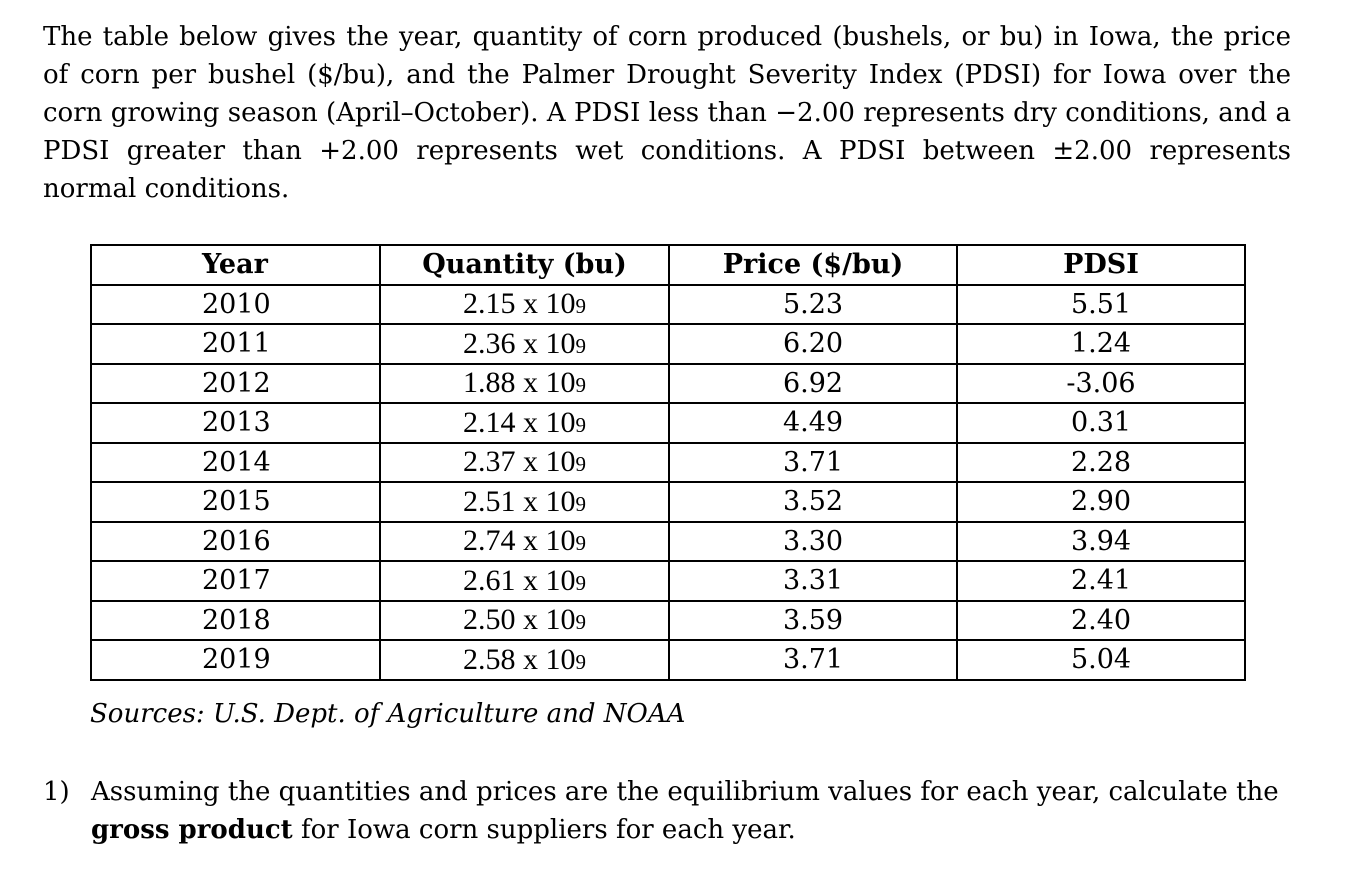 This screenshot has height=876, width=1366. I want to click on table-row: 2015 2.51 x 109 3.52 2.90, so click(668, 502).